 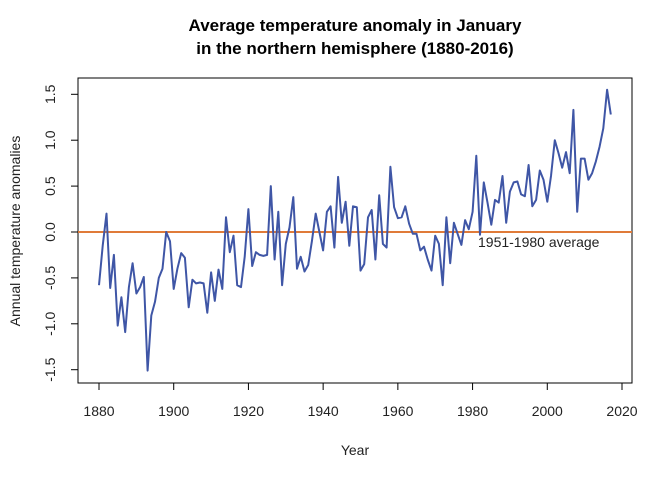 I want to click on chart-title-line-1: Average temperature anomaly in January, so click(x=355, y=25).